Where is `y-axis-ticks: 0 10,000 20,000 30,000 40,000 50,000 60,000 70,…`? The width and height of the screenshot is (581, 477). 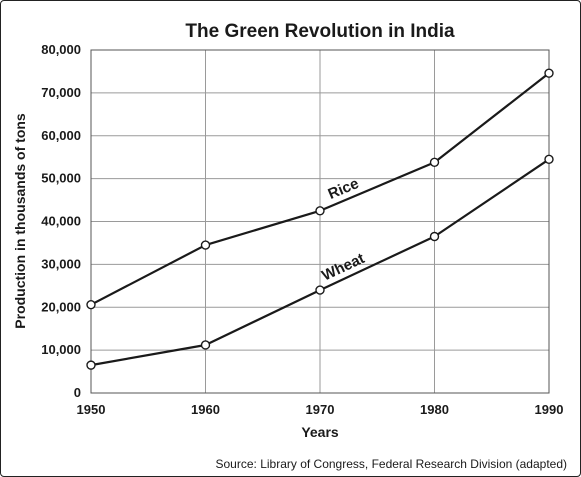
y-axis-ticks: 0 10,000 20,000 30,000 40,000 50,000 60,000 70,… is located at coordinates (61, 221).